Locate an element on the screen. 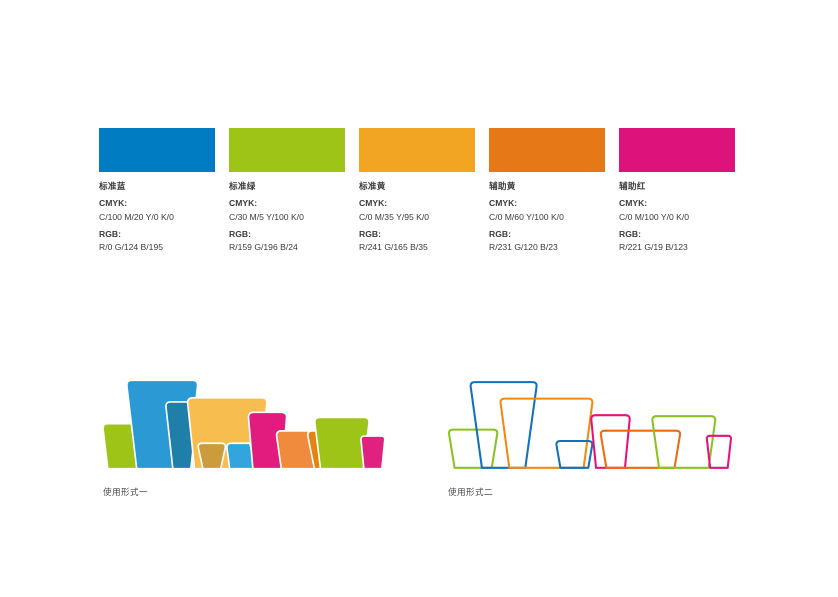  logo-composition-form-one: 使用形式一 is located at coordinates (250, 438).